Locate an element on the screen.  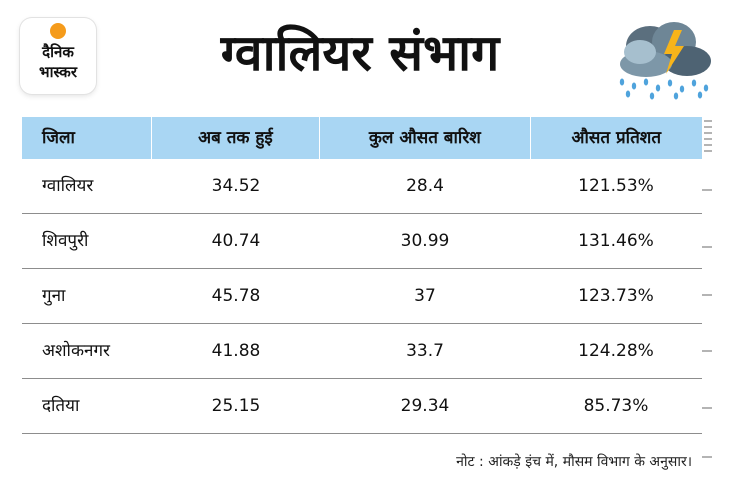
cell-total-average-rain: 37 is located at coordinates (425, 296).